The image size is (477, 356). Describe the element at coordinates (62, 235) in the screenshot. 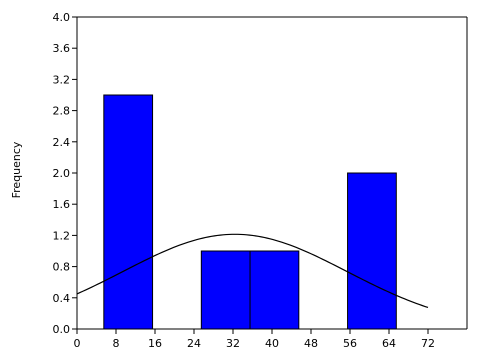

I see `y-tick-label: 1.2` at that location.